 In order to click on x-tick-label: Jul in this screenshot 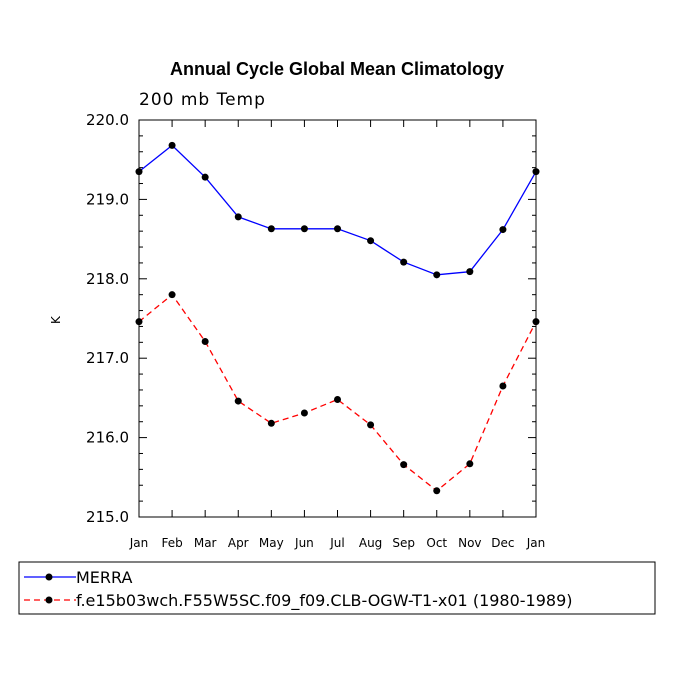, I will do `click(336, 543)`.